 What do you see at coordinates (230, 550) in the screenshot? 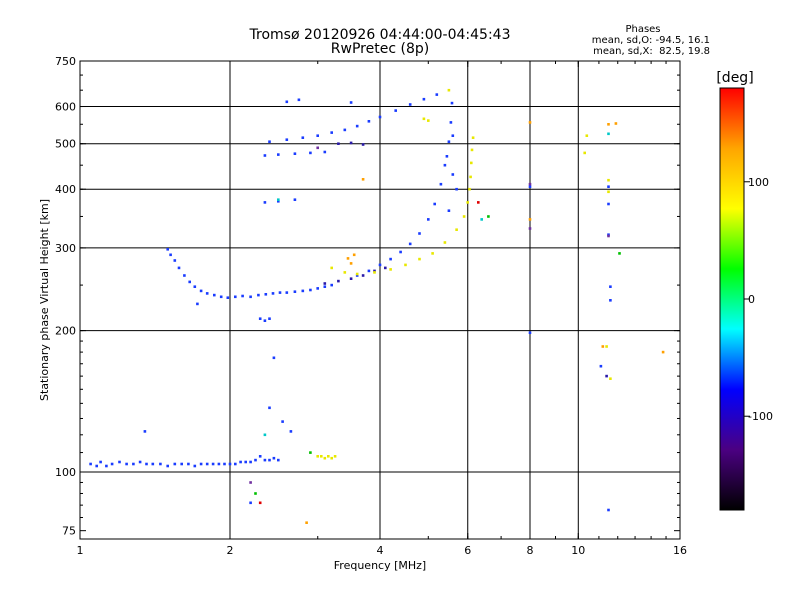
I see `x-tick-label: 2` at bounding box center [230, 550].